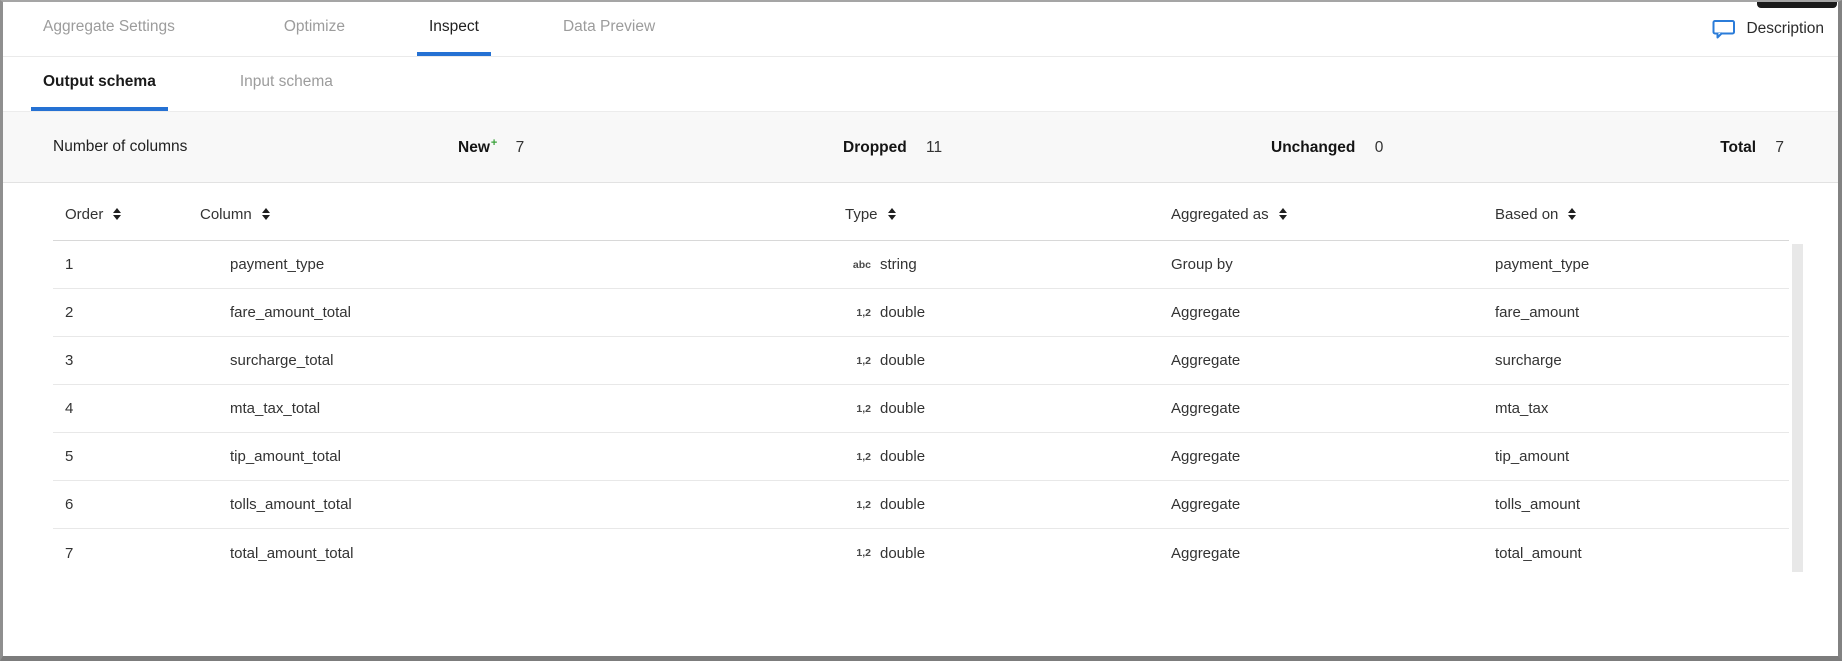 The width and height of the screenshot is (1842, 661). I want to click on vertical-scrollbar, so click(1797, 408).